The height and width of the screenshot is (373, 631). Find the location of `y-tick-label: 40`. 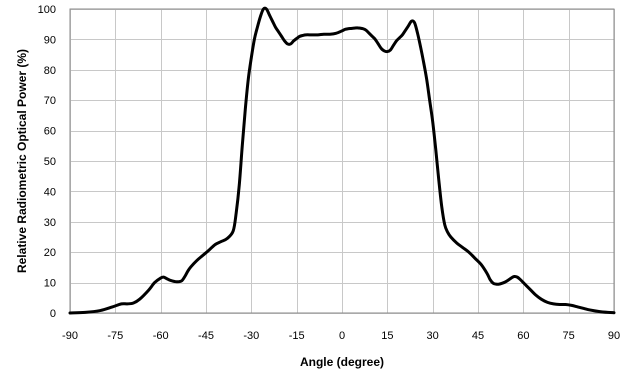

y-tick-label: 40 is located at coordinates (50, 192).